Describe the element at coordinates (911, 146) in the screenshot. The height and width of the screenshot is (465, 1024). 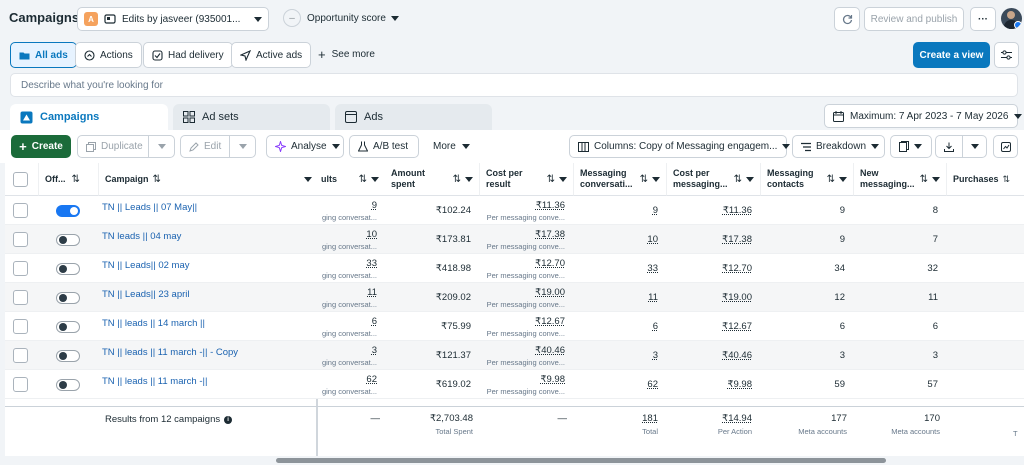
I see `reports-button` at that location.